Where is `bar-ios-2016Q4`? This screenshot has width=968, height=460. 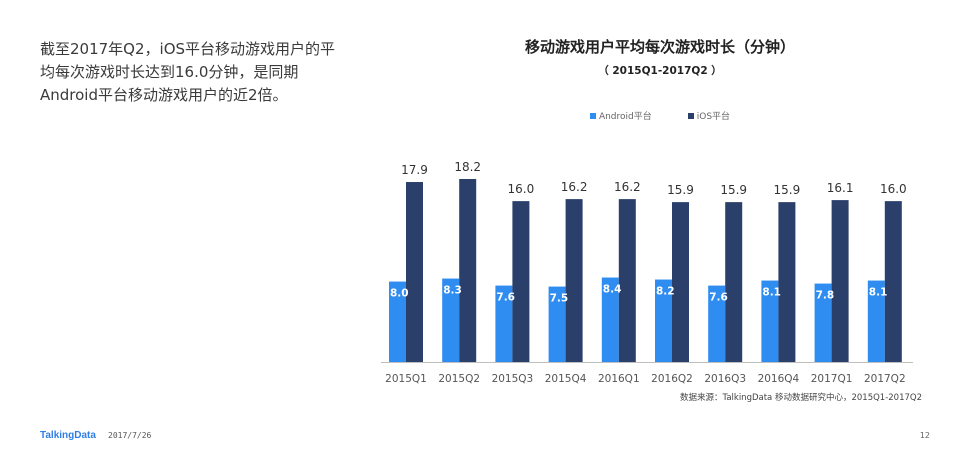 bar-ios-2016Q4 is located at coordinates (787, 282).